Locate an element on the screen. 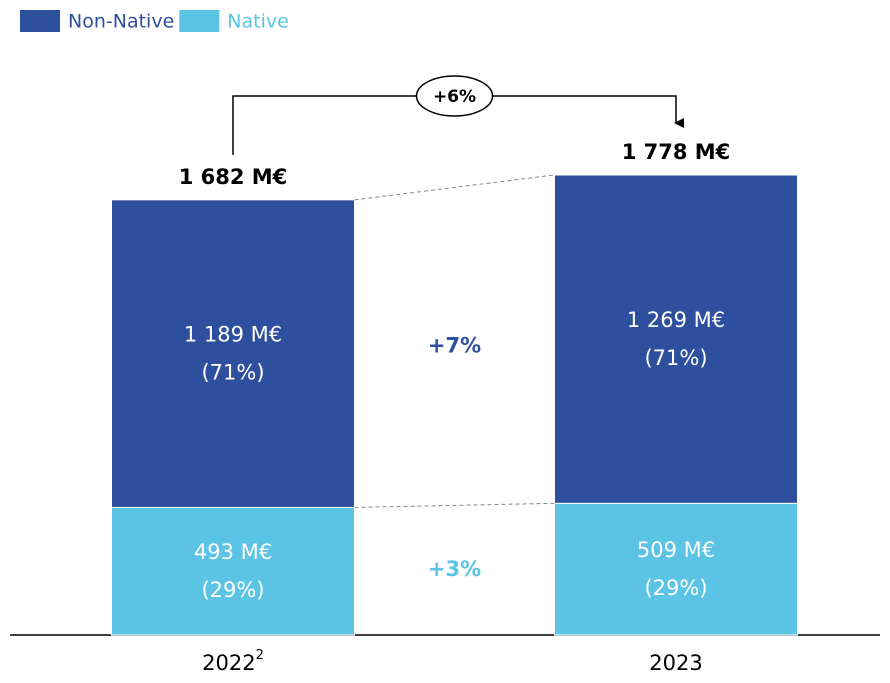 The image size is (890, 683). value-label: 509 M€ is located at coordinates (676, 550).